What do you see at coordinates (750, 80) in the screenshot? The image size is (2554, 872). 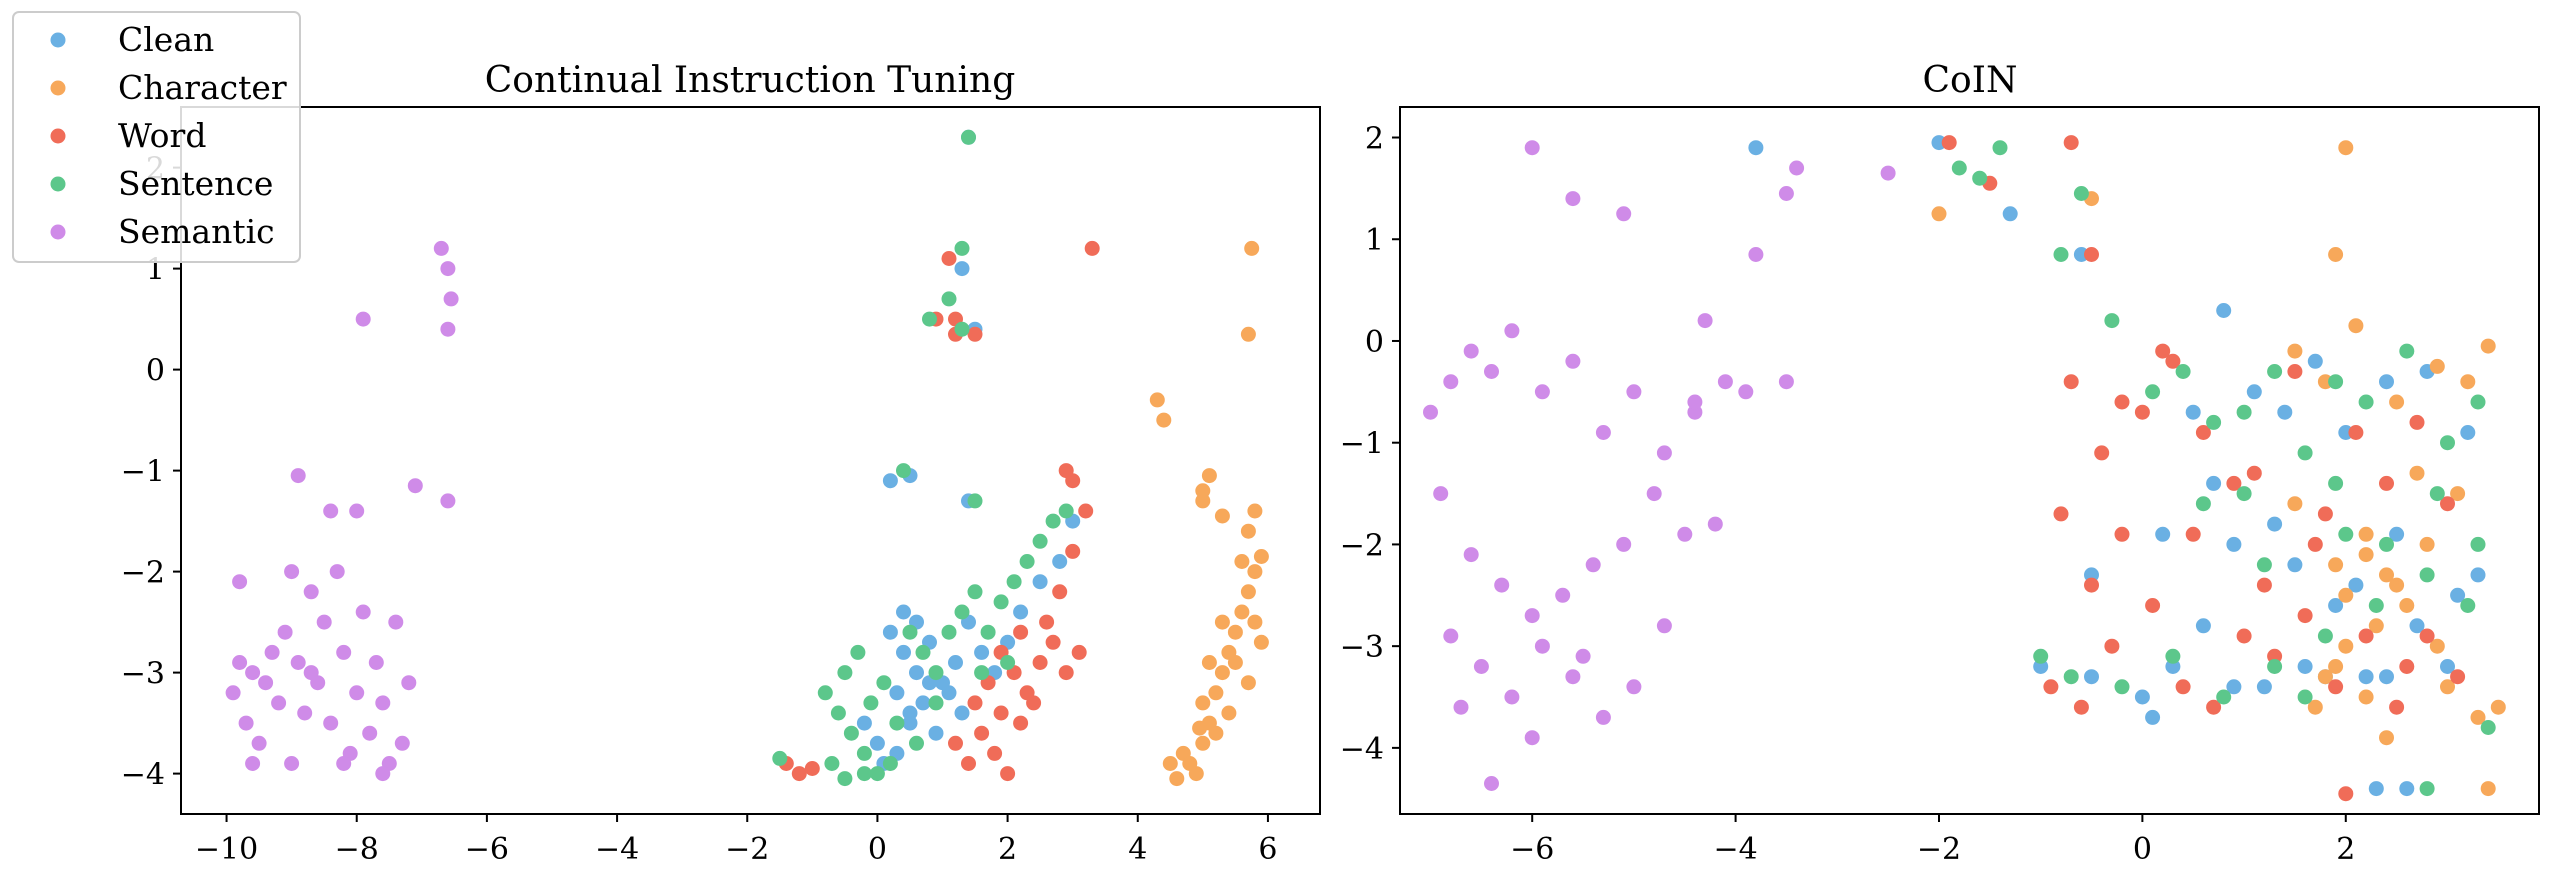 I see `left-chart-title: Continual Instruction Tuning` at bounding box center [750, 80].